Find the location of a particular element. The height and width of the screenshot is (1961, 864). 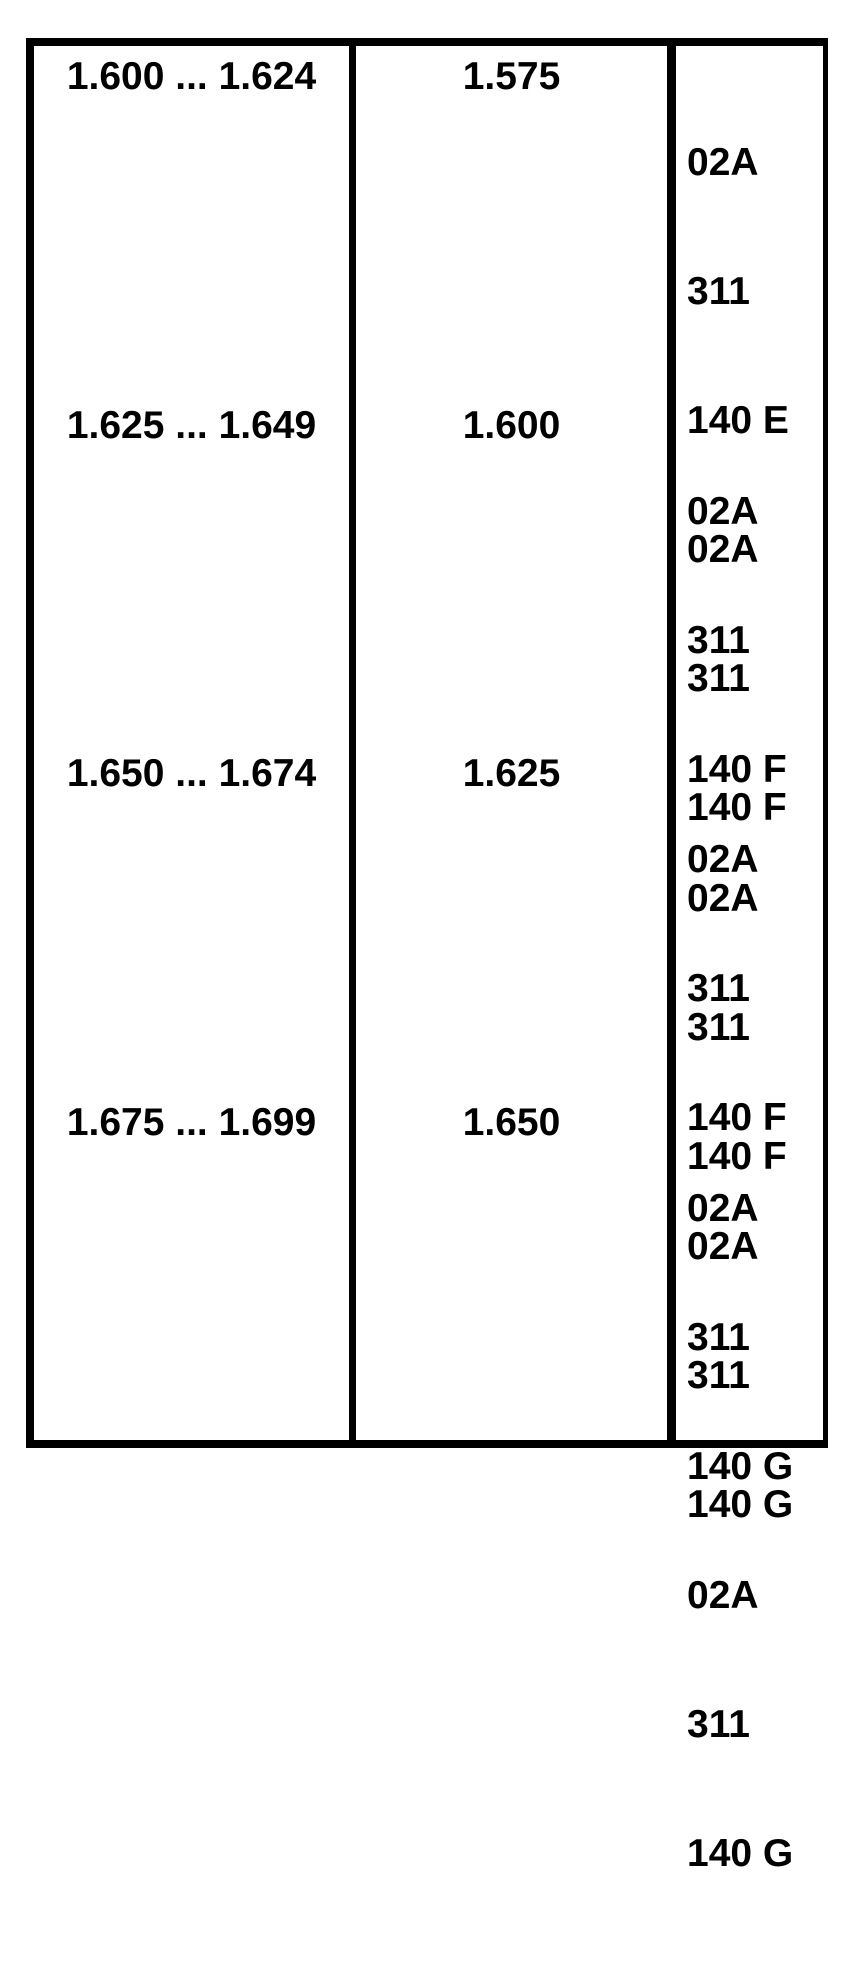

value-cell: 1.650 is located at coordinates (511, 1122).